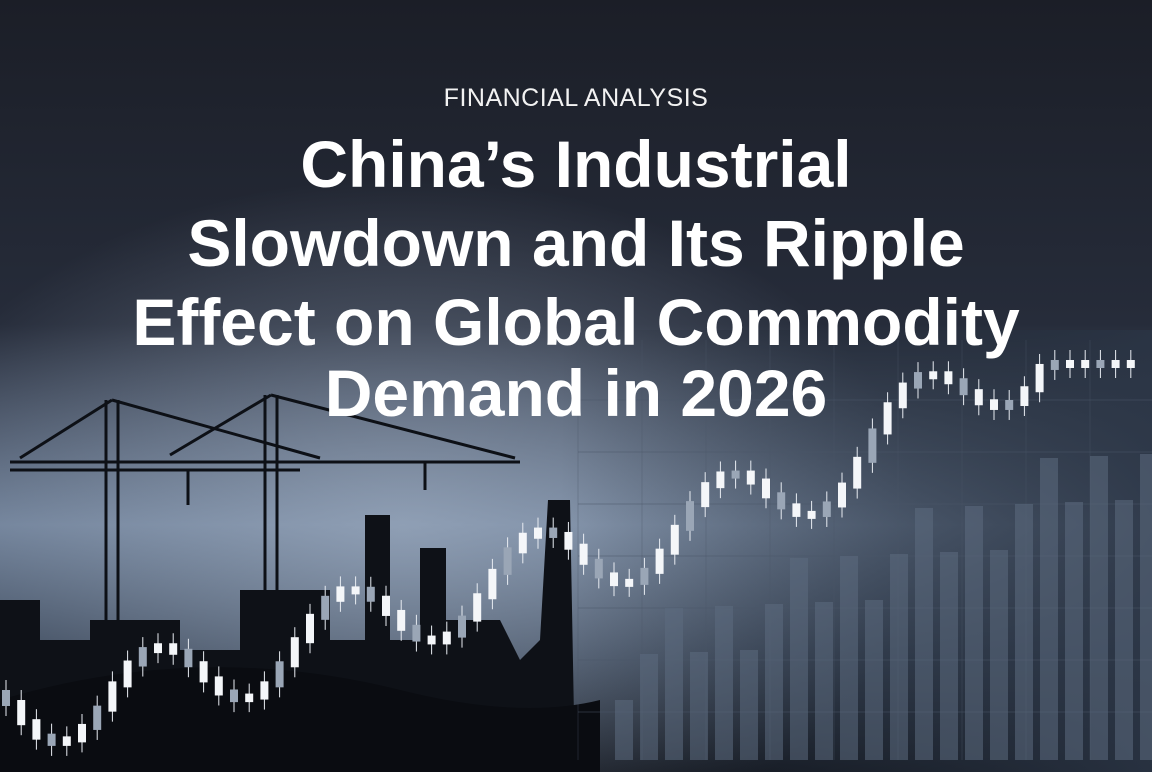  What do you see at coordinates (576, 322) in the screenshot?
I see `title-line: Effect on Global Commodity` at bounding box center [576, 322].